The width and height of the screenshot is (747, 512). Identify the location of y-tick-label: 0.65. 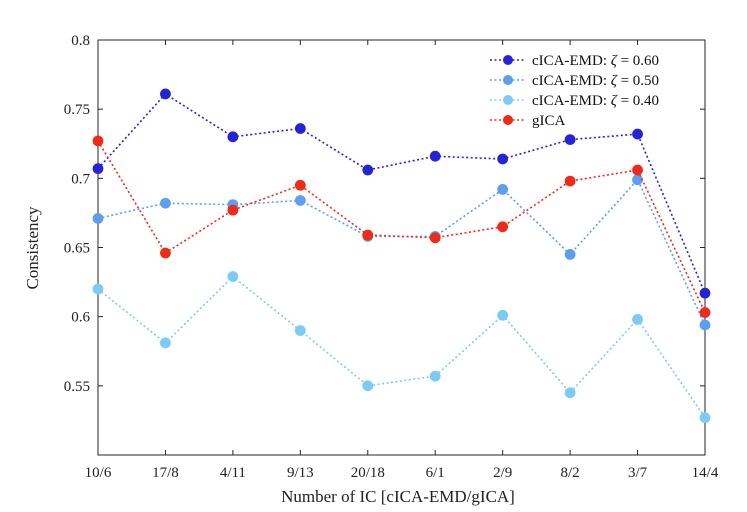
(77, 249).